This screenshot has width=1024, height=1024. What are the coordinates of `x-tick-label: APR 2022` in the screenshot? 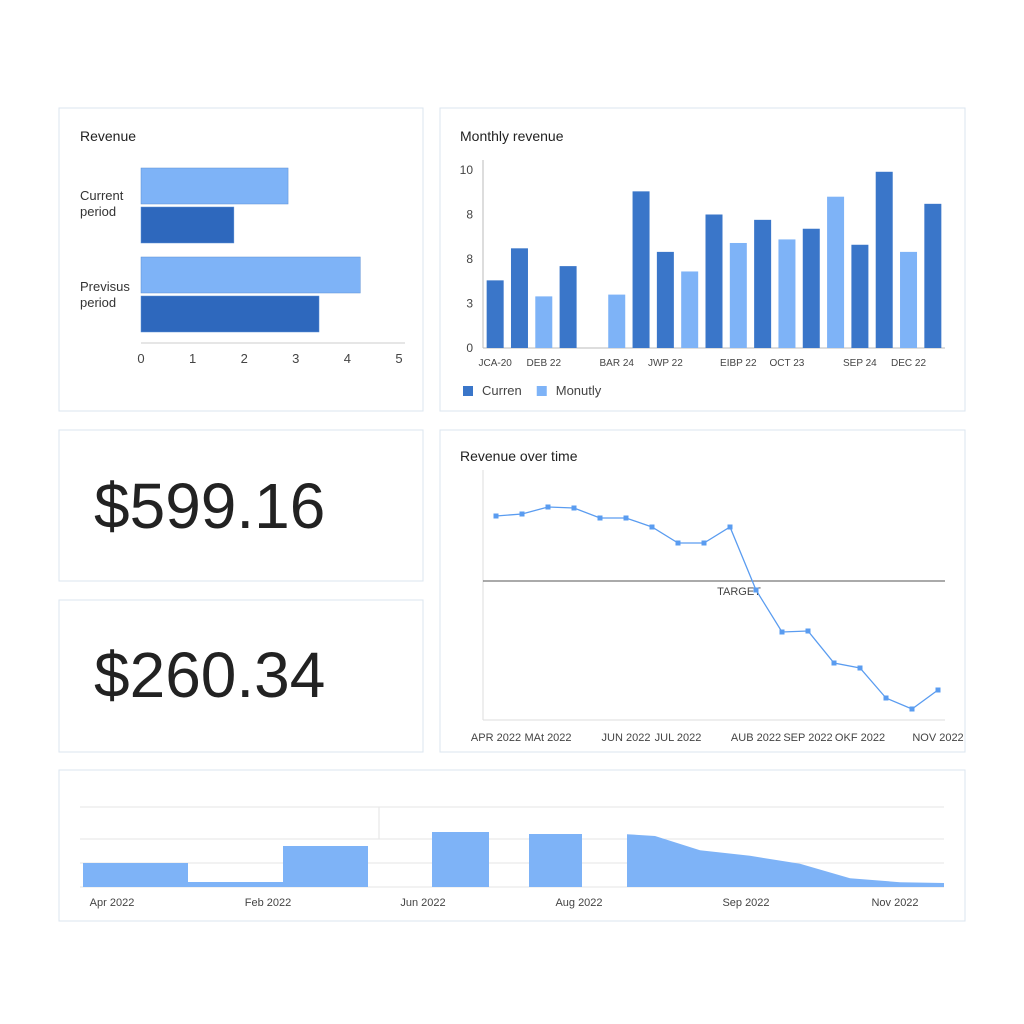 It's located at (496, 738).